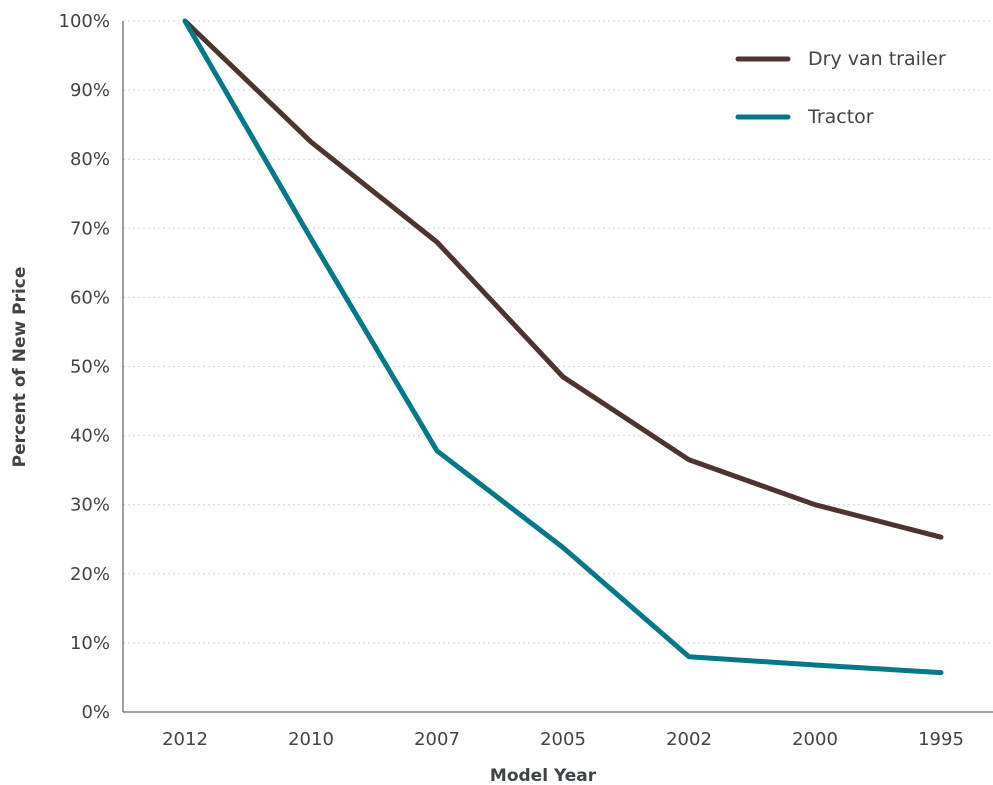 This screenshot has height=785, width=993. I want to click on legend-label: Dry van trailer, so click(877, 59).